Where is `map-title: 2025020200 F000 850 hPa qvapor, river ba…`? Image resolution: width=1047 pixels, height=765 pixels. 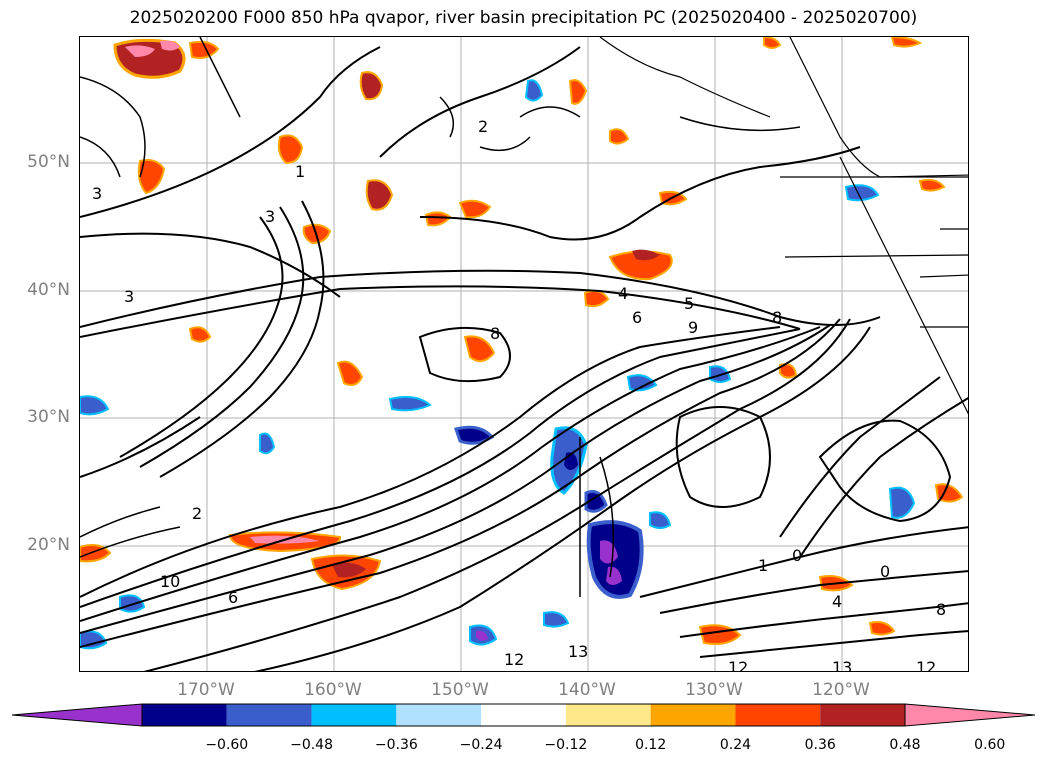 map-title: 2025020200 F000 850 hPa qvapor, river ba… is located at coordinates (523, 18).